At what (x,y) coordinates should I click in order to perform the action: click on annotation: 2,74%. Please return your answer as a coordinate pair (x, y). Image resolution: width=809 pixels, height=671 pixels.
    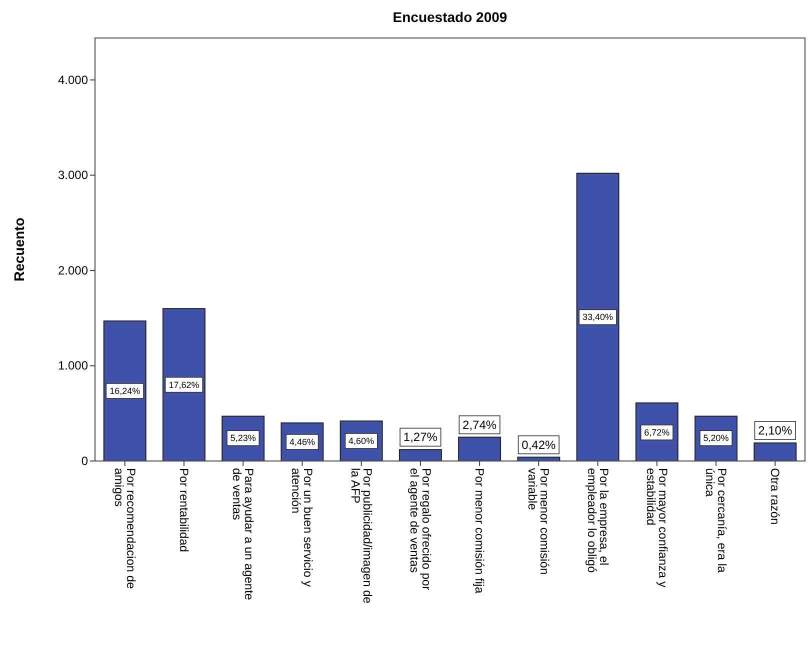
    Looking at the image, I should click on (479, 425).